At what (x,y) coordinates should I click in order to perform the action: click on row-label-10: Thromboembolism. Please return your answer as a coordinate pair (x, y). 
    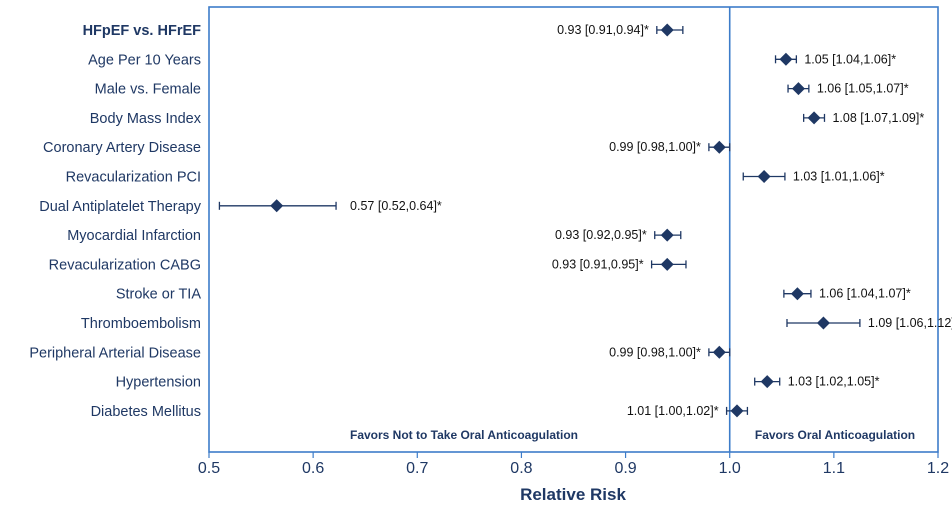
    Looking at the image, I should click on (141, 324).